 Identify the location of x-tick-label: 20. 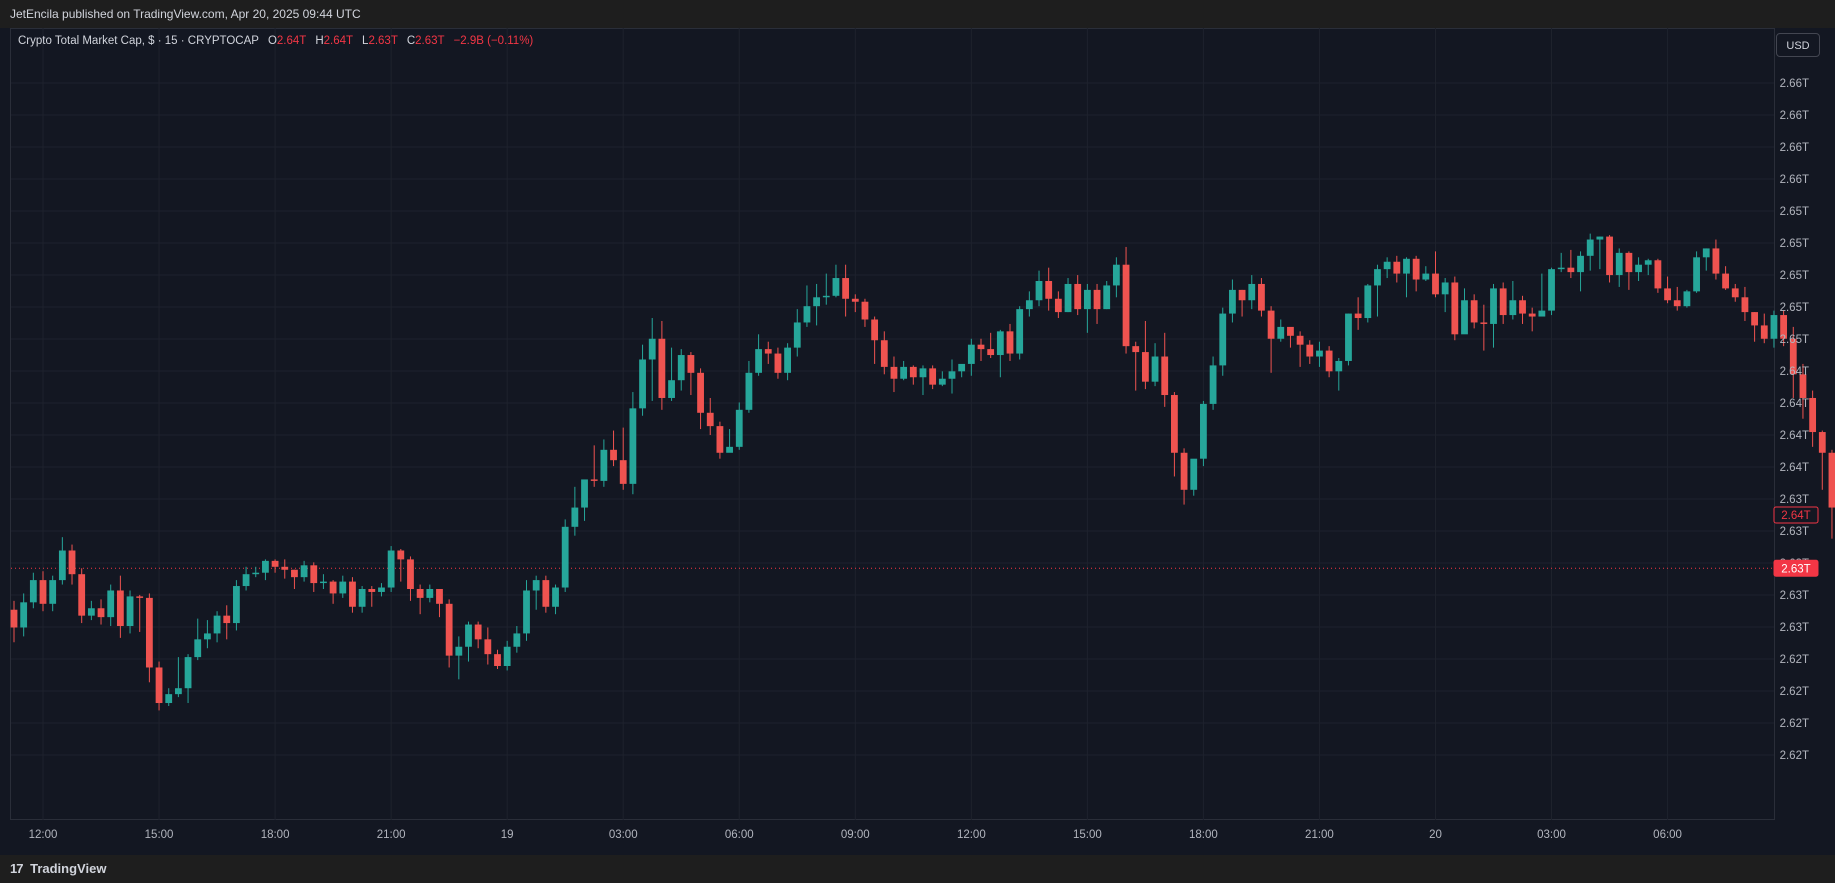
(1435, 835).